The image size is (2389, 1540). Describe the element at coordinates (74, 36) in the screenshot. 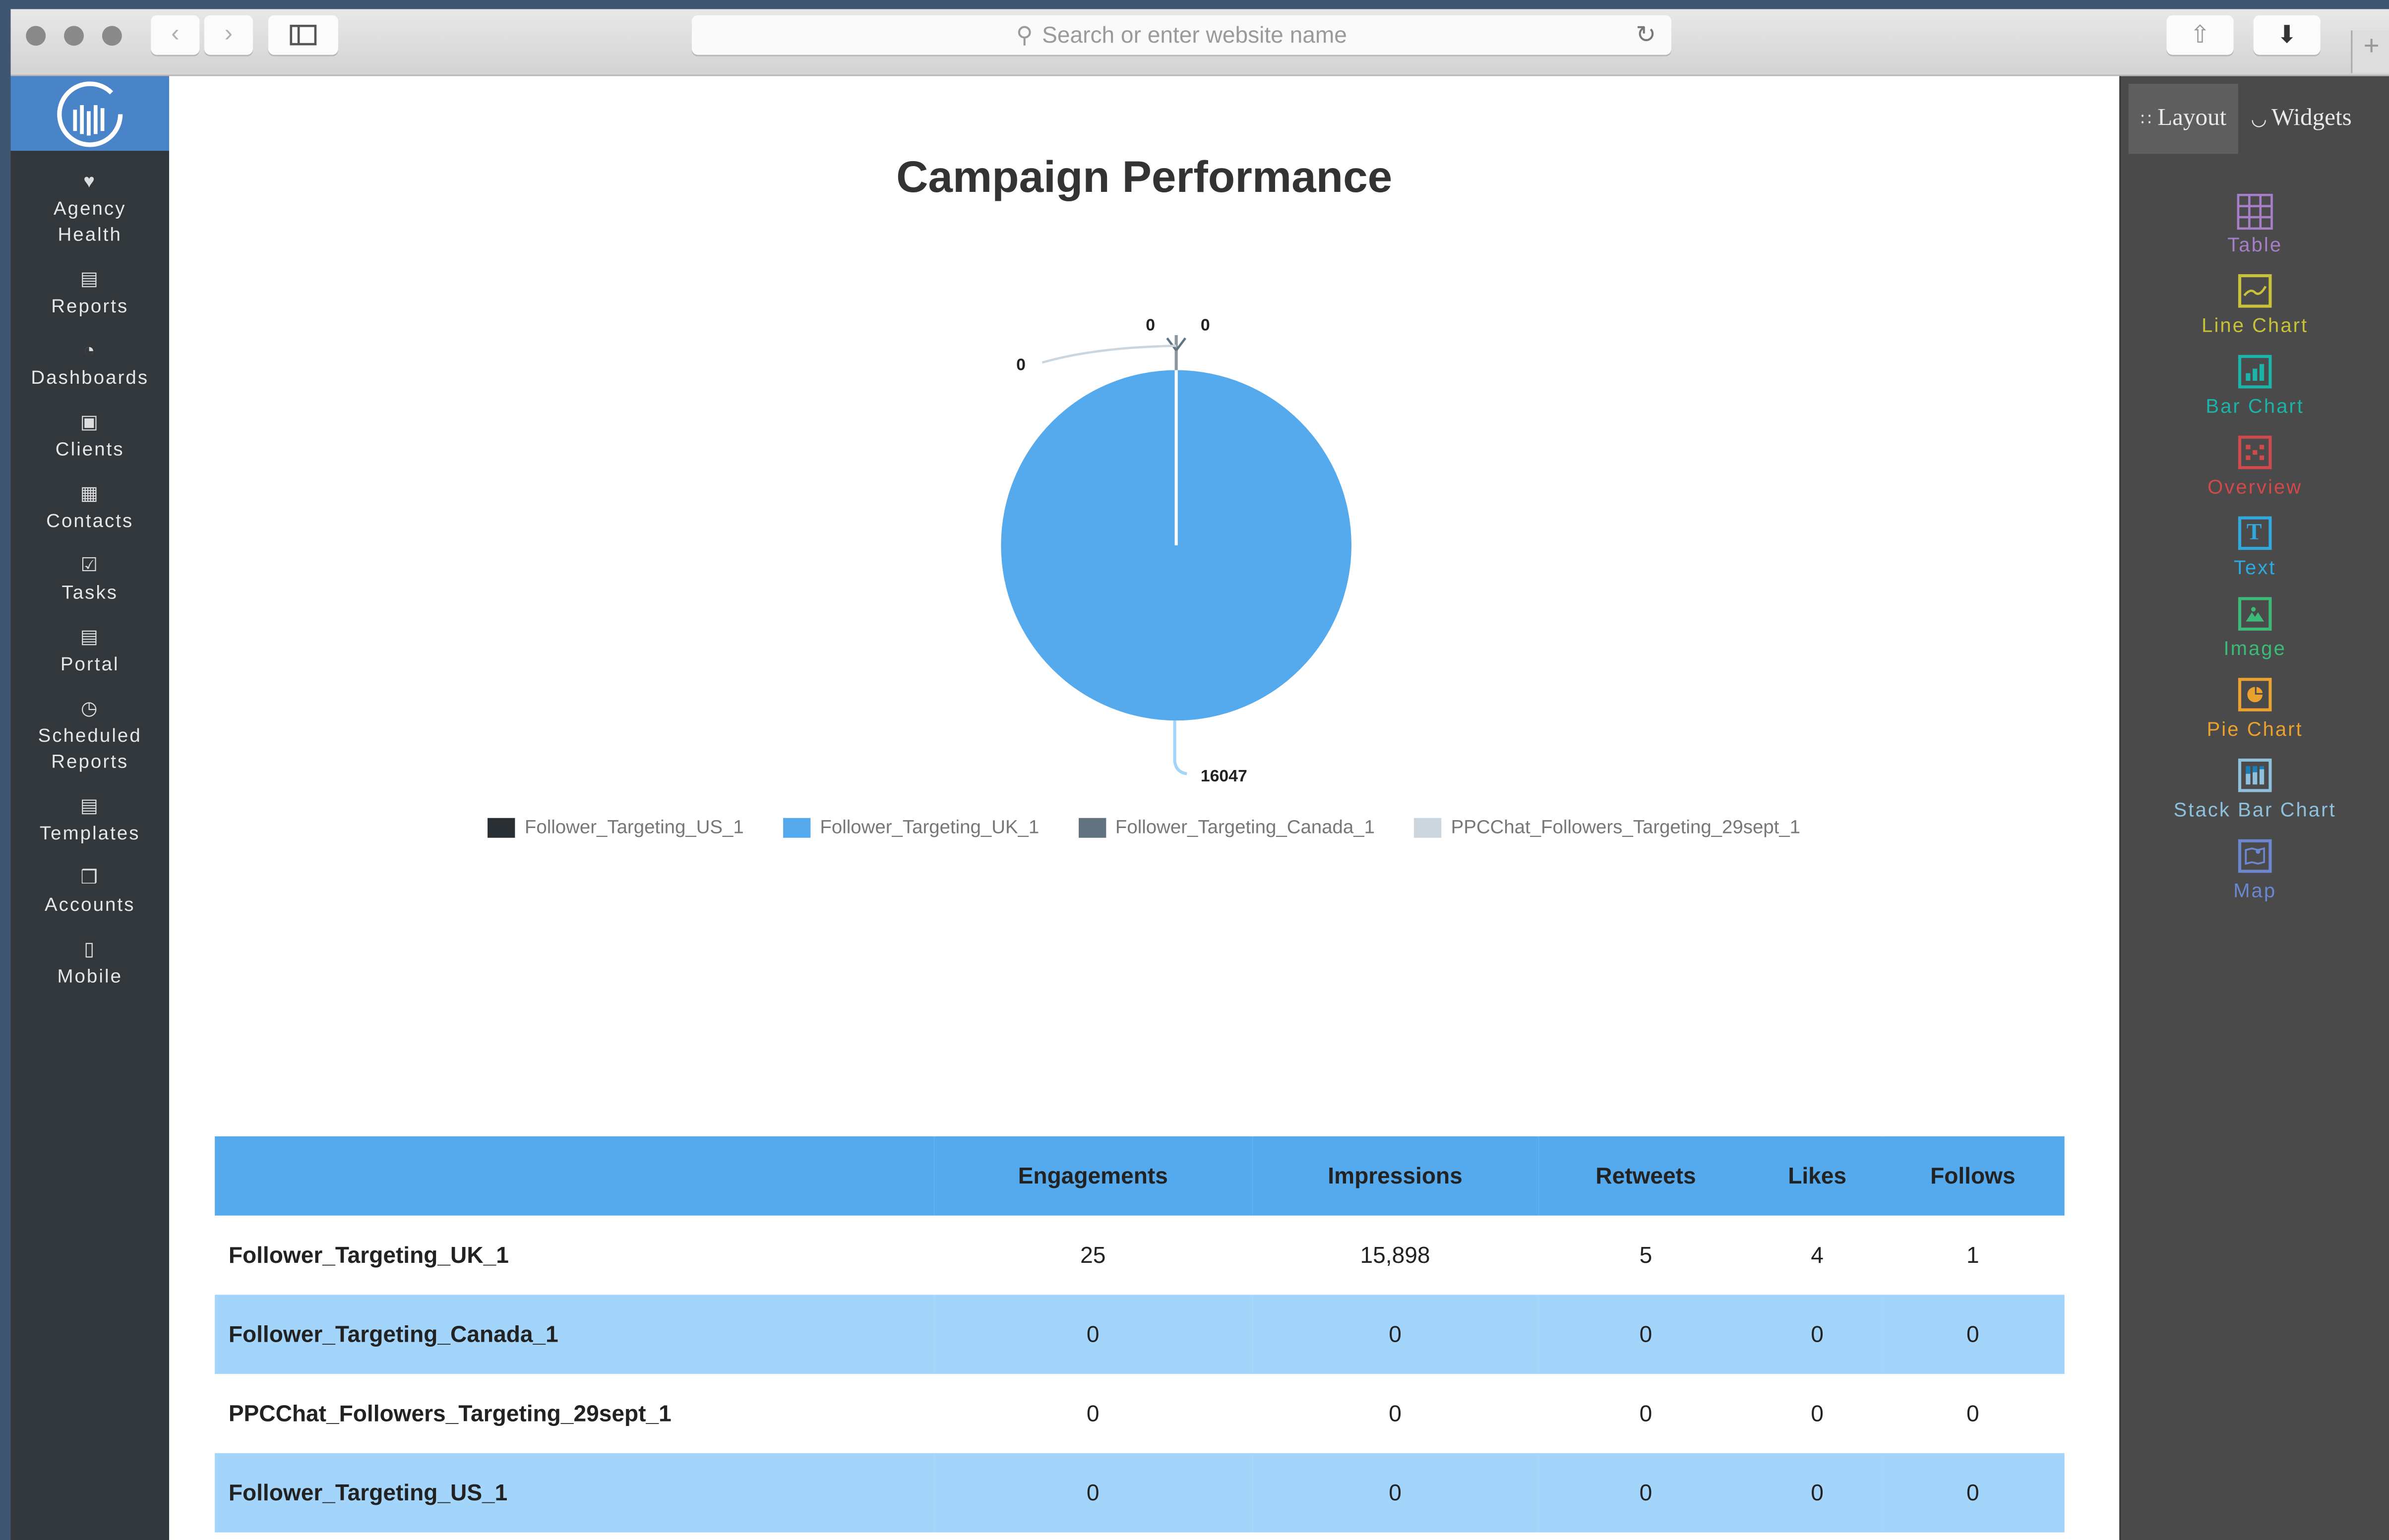

I see `minimize-window-button` at that location.